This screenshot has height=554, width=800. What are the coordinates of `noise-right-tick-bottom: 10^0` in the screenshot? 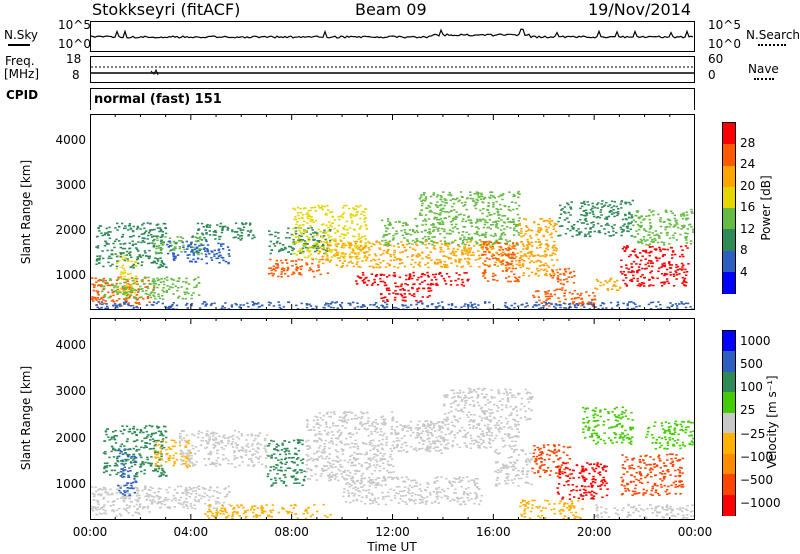 It's located at (724, 44).